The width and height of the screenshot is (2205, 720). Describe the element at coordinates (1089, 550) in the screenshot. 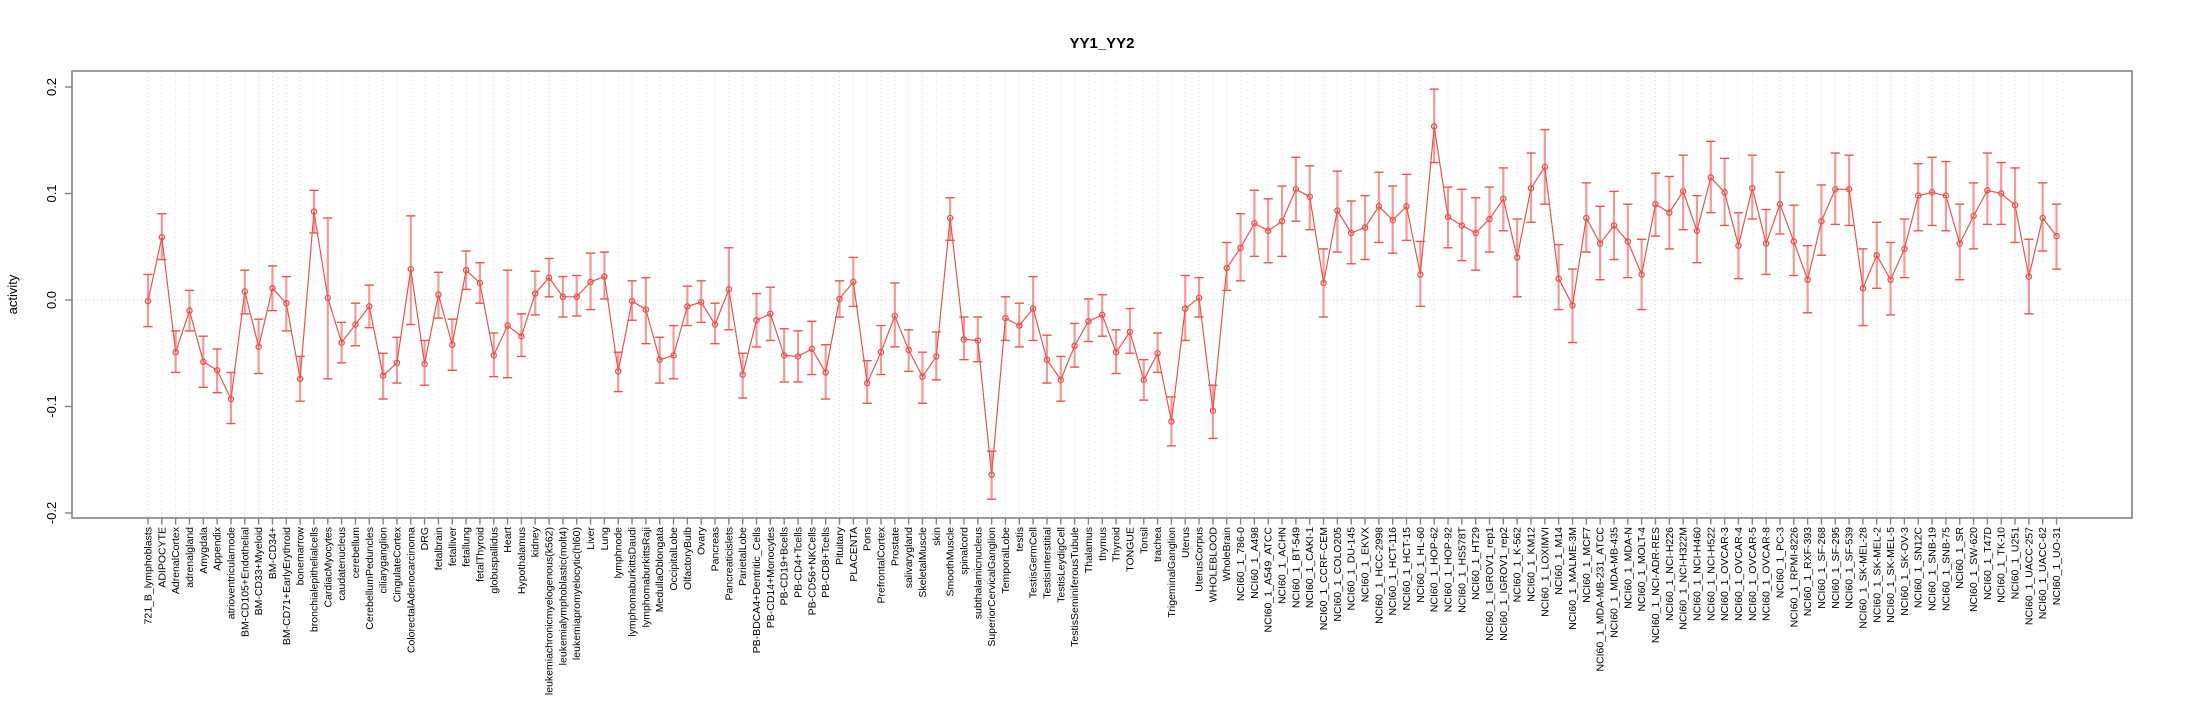

I see `x-tick-label: Thalamus` at that location.